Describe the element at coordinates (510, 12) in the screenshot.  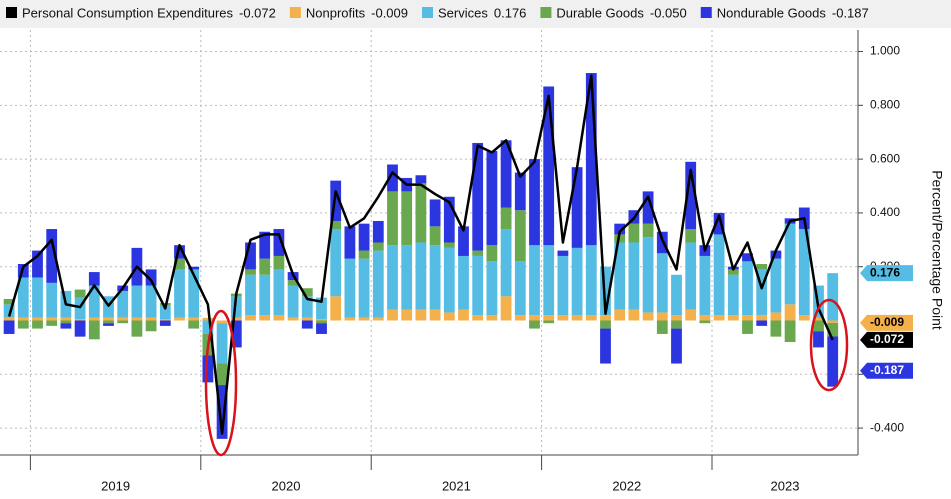
I see `legend-value: 0.176` at that location.